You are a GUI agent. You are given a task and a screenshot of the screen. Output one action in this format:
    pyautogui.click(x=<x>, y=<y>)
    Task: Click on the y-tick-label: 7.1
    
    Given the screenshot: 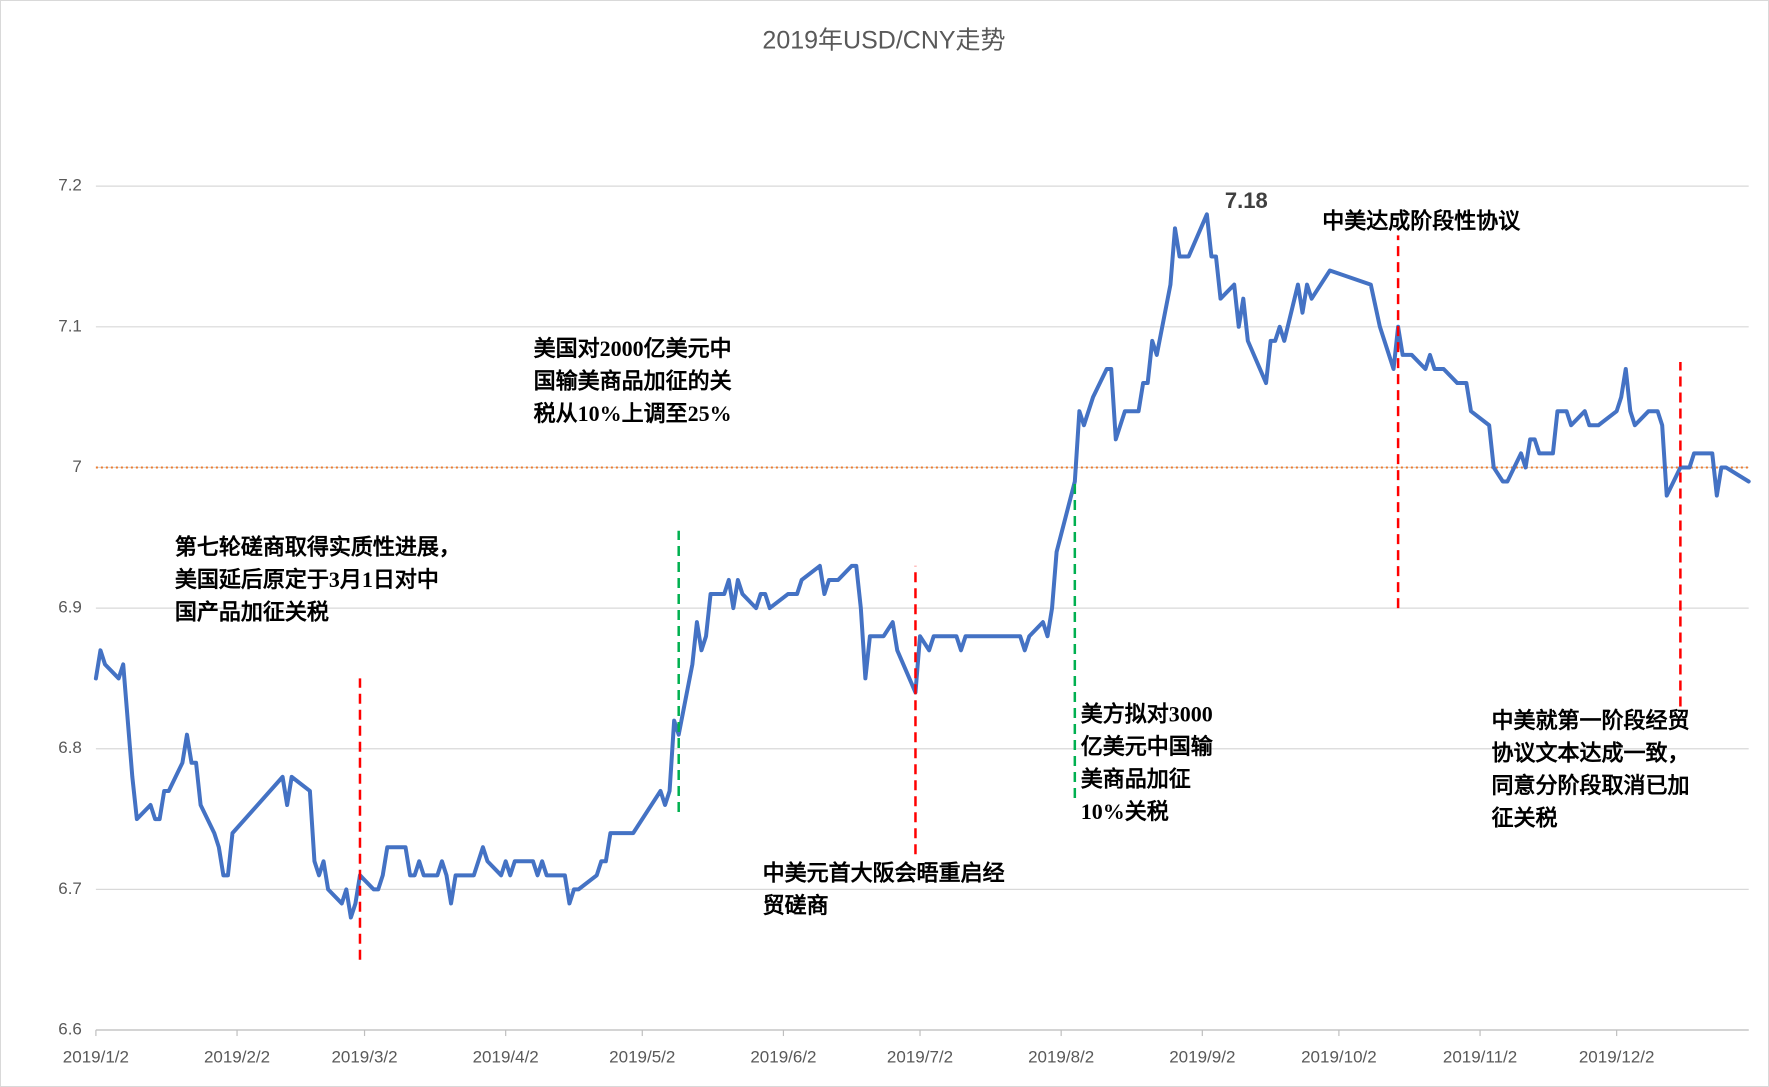 What is the action you would take?
    pyautogui.click(x=70, y=325)
    